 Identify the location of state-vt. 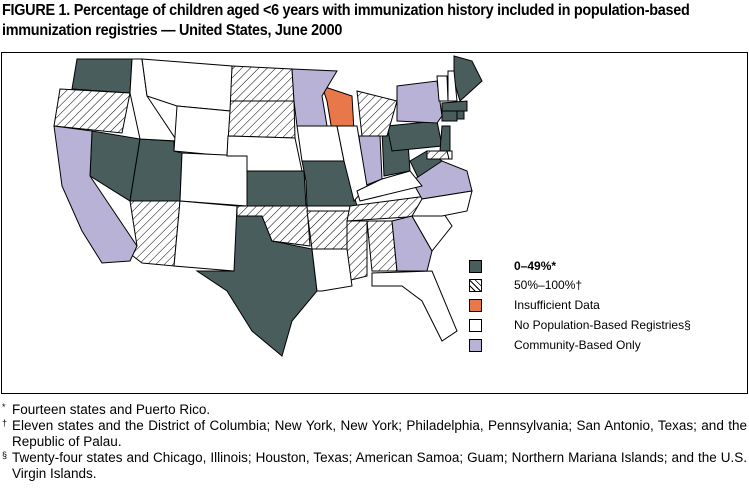
(442, 88).